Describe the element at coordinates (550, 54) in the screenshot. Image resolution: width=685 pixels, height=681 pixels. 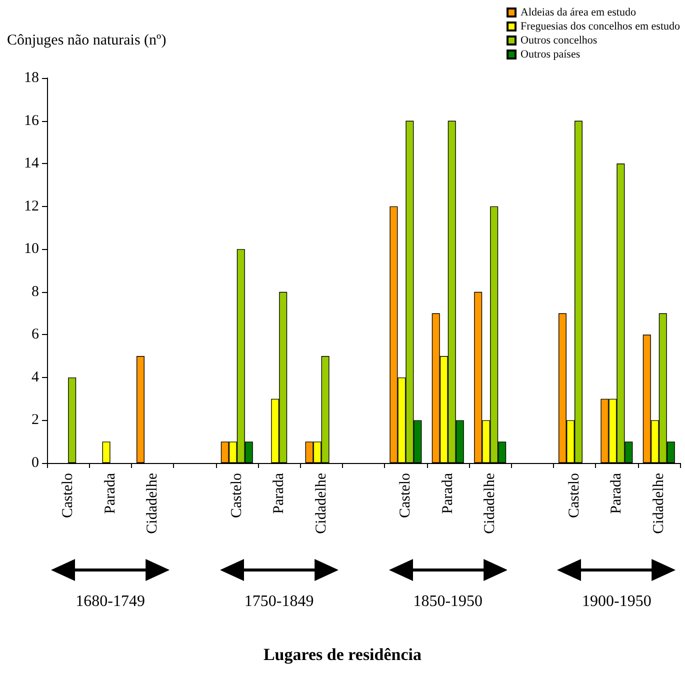
I see `legend-label: Outros países` at that location.